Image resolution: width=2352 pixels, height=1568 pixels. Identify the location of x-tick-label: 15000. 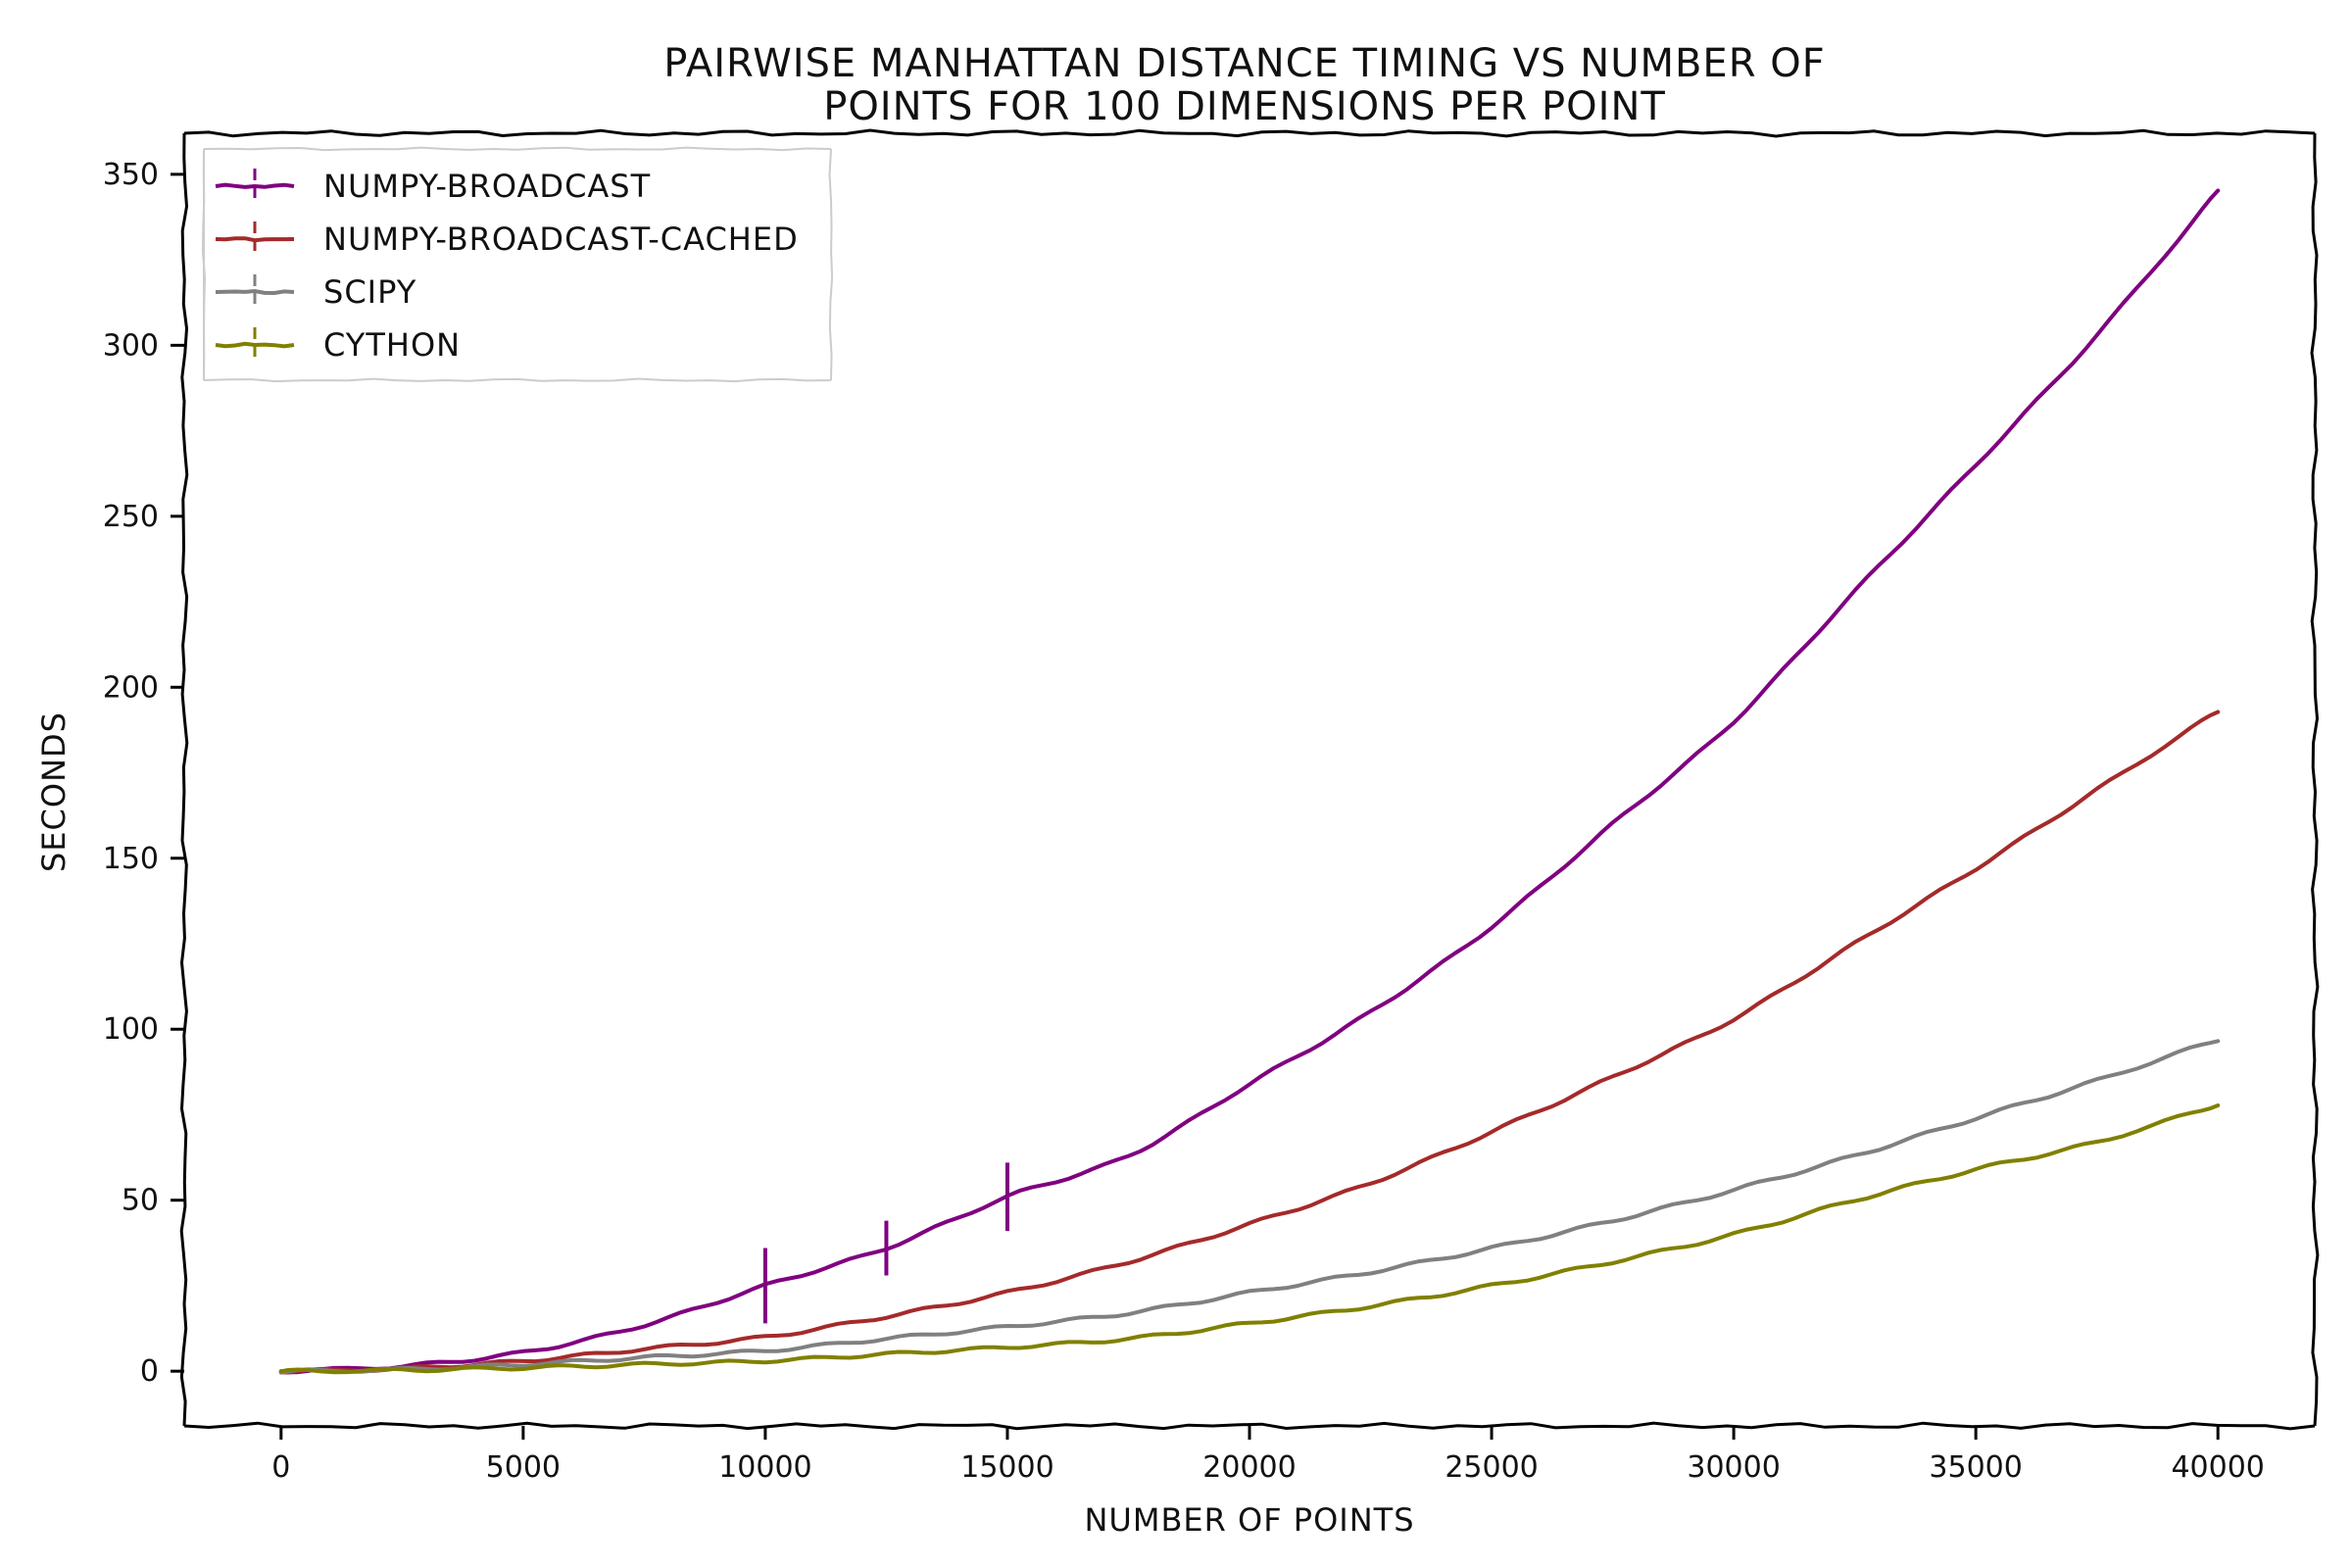
(1007, 1467).